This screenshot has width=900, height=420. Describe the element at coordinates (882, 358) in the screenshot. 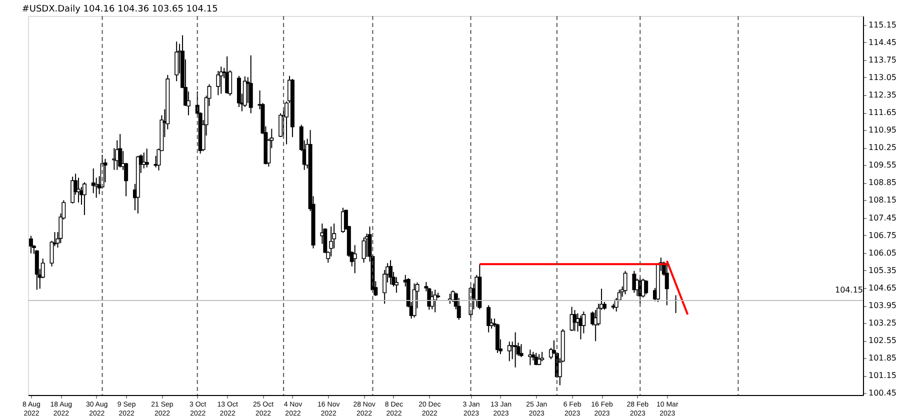

I see `y-tick-label: 101.85` at that location.